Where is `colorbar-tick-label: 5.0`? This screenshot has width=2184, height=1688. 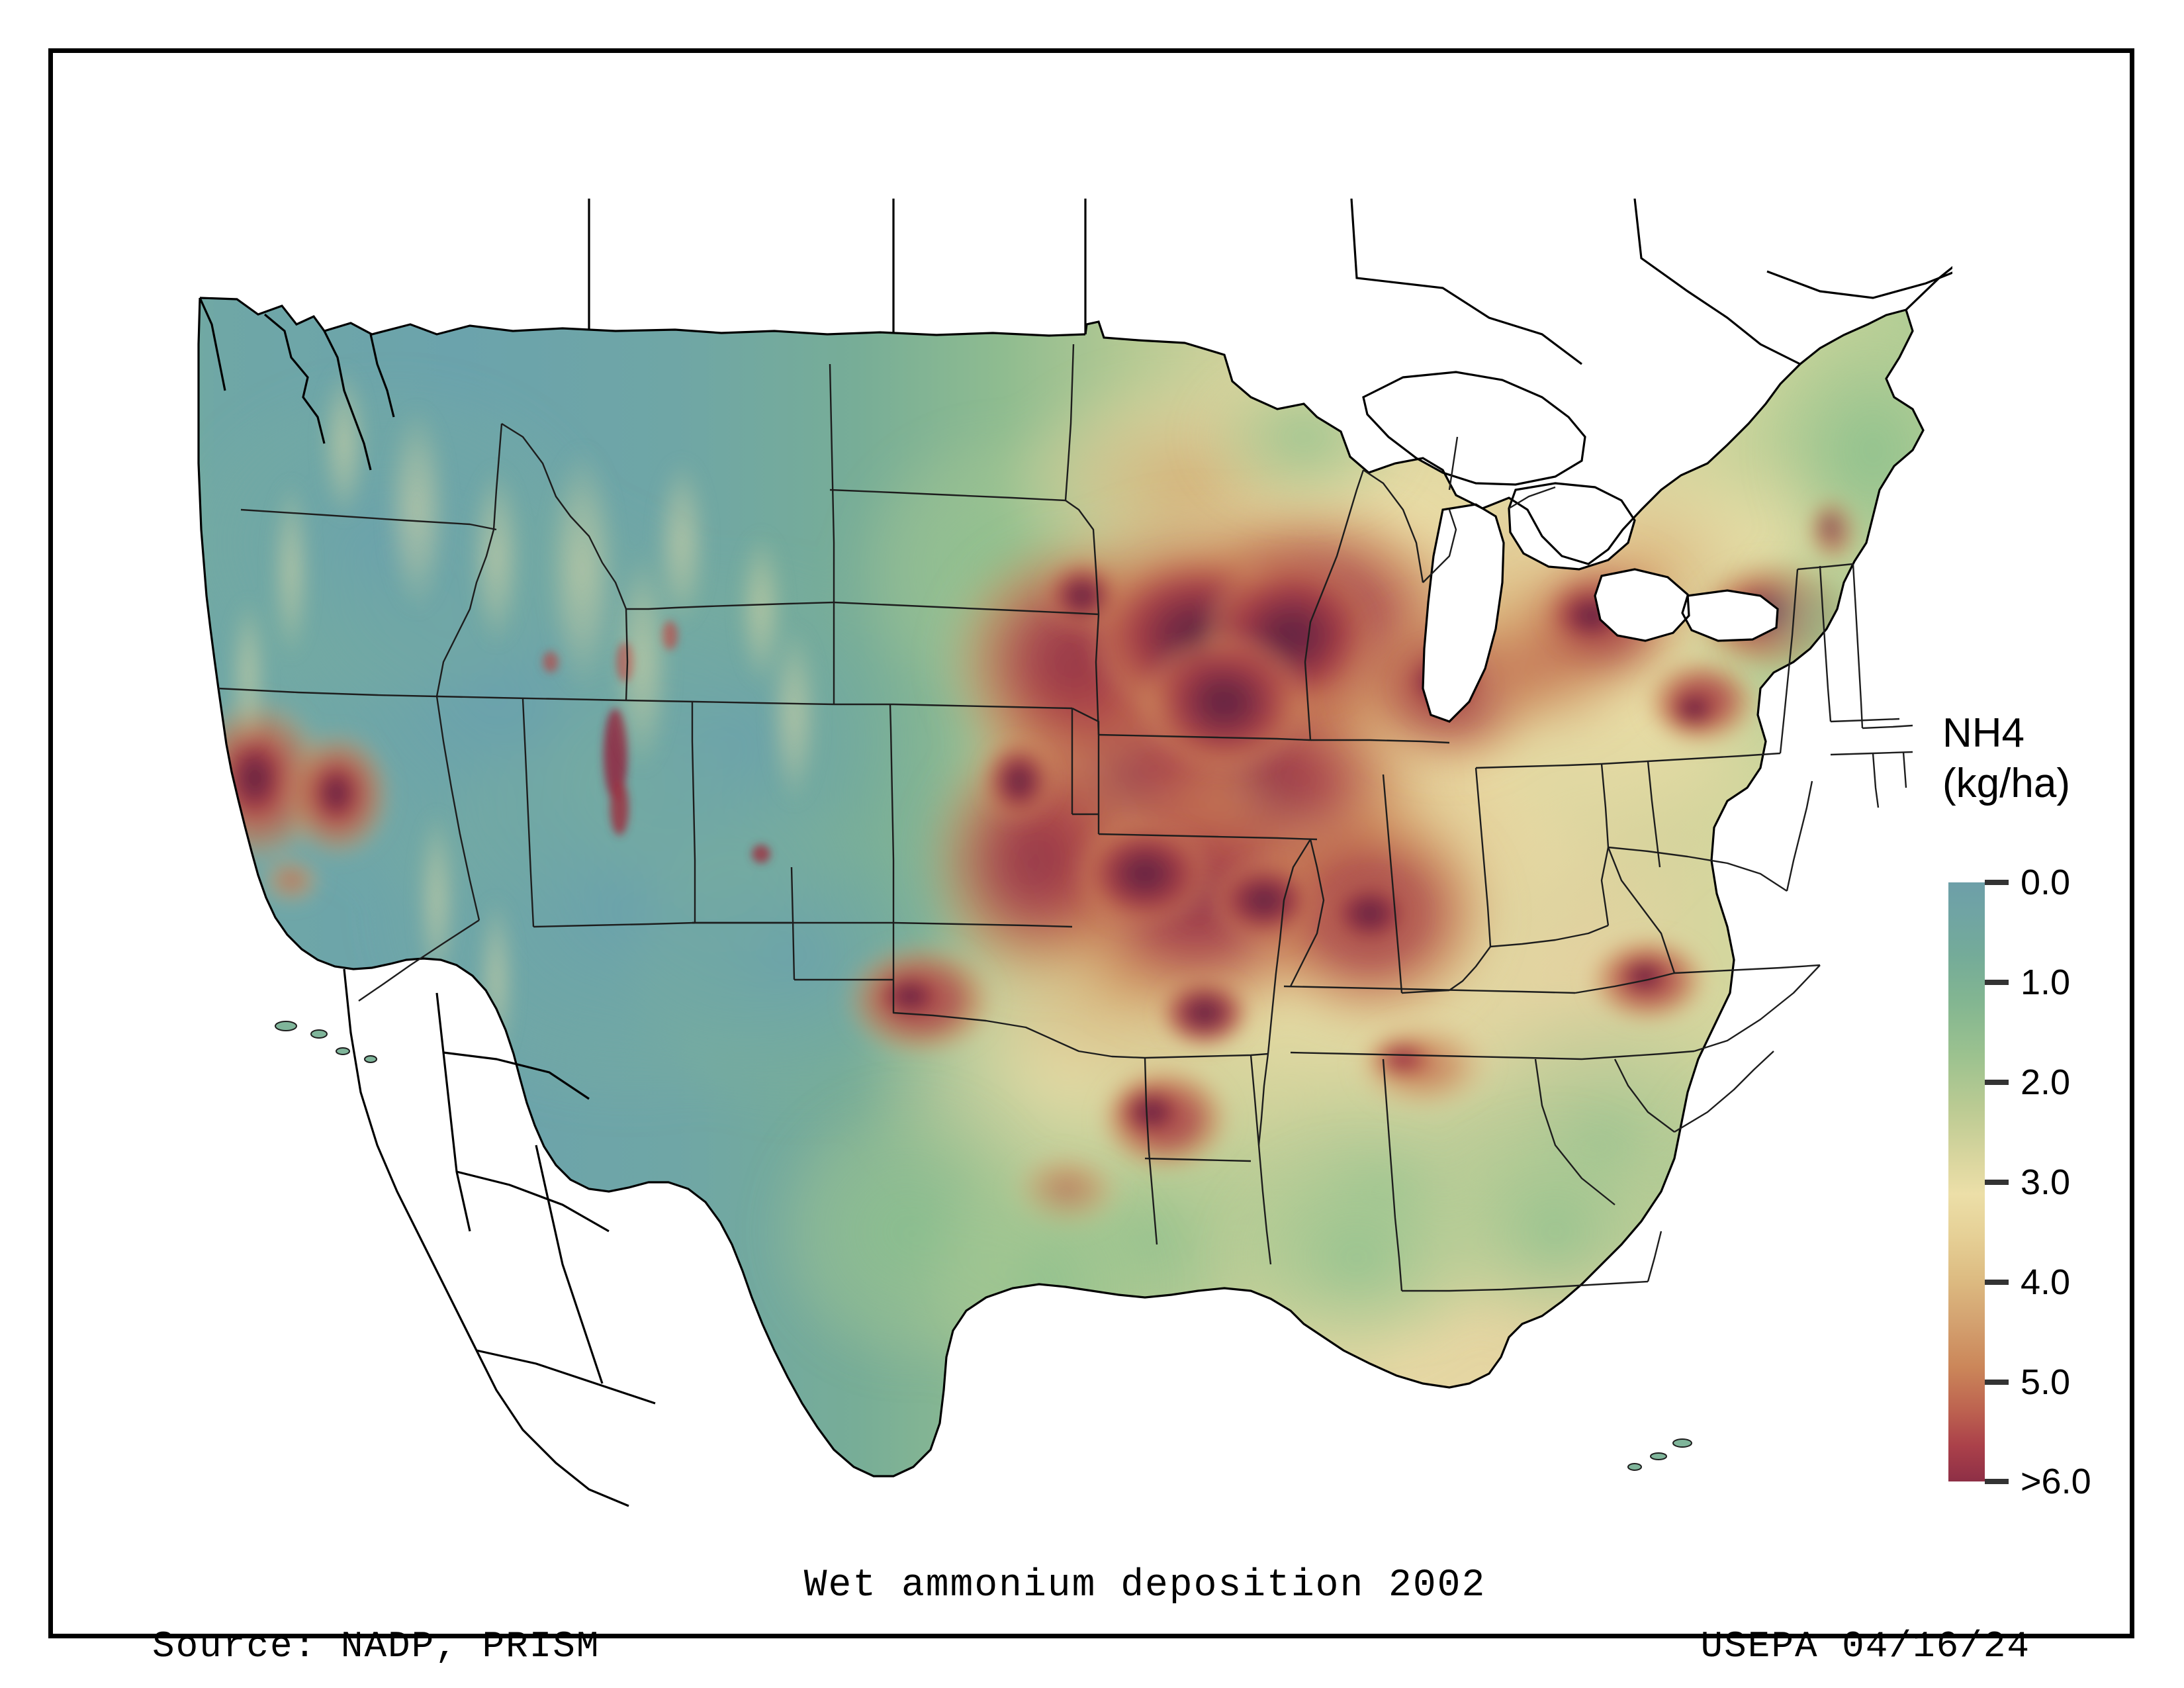
colorbar-tick-label: 5.0 is located at coordinates (2046, 1382).